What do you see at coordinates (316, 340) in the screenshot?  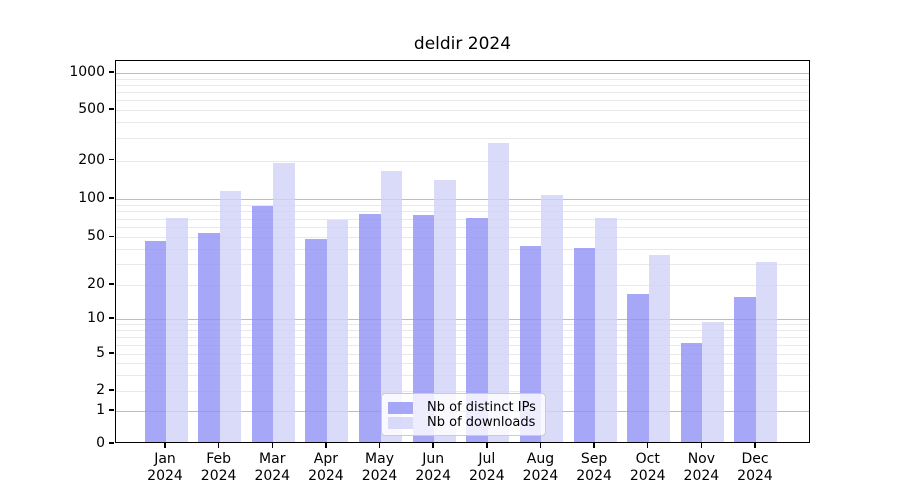 I see `bar-distinct-ips-apr` at bounding box center [316, 340].